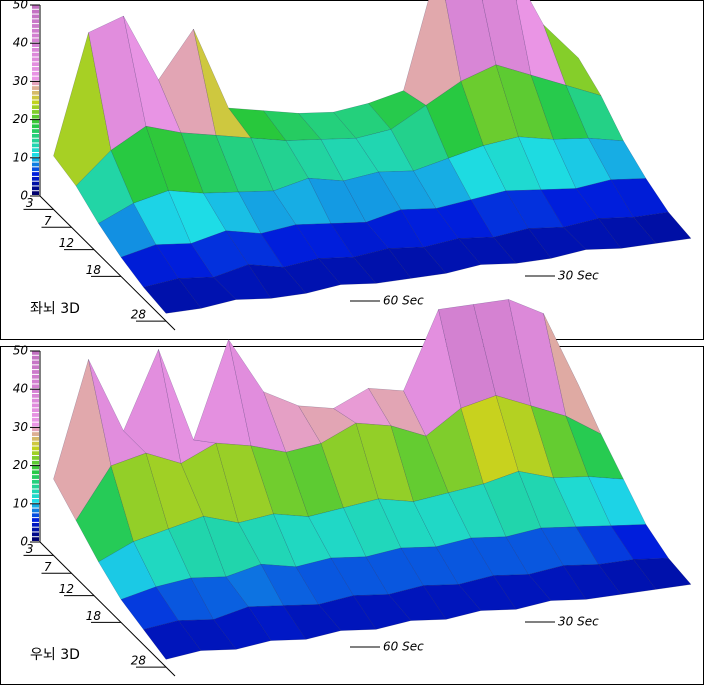 This screenshot has width=704, height=685. I want to click on panel-label: 우뇌 3D, so click(55, 655).